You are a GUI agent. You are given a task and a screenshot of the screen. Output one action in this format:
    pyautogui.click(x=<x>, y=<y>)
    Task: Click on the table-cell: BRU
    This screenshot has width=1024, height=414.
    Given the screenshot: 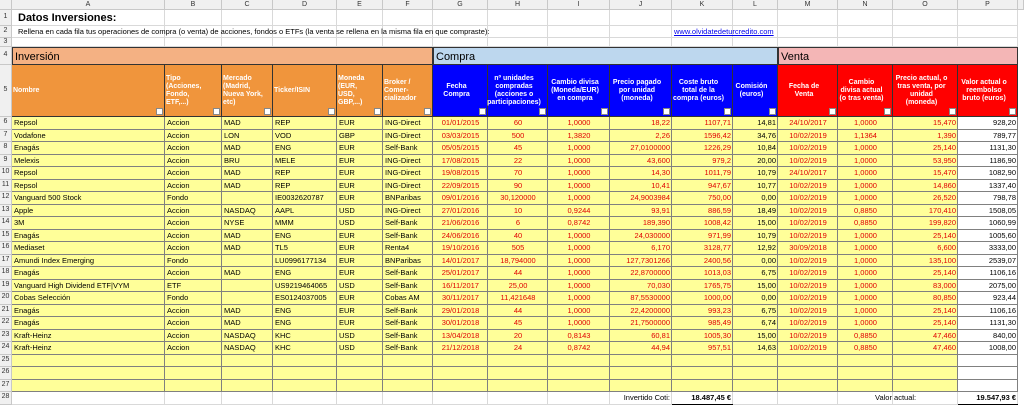 What is the action you would take?
    pyautogui.click(x=232, y=160)
    